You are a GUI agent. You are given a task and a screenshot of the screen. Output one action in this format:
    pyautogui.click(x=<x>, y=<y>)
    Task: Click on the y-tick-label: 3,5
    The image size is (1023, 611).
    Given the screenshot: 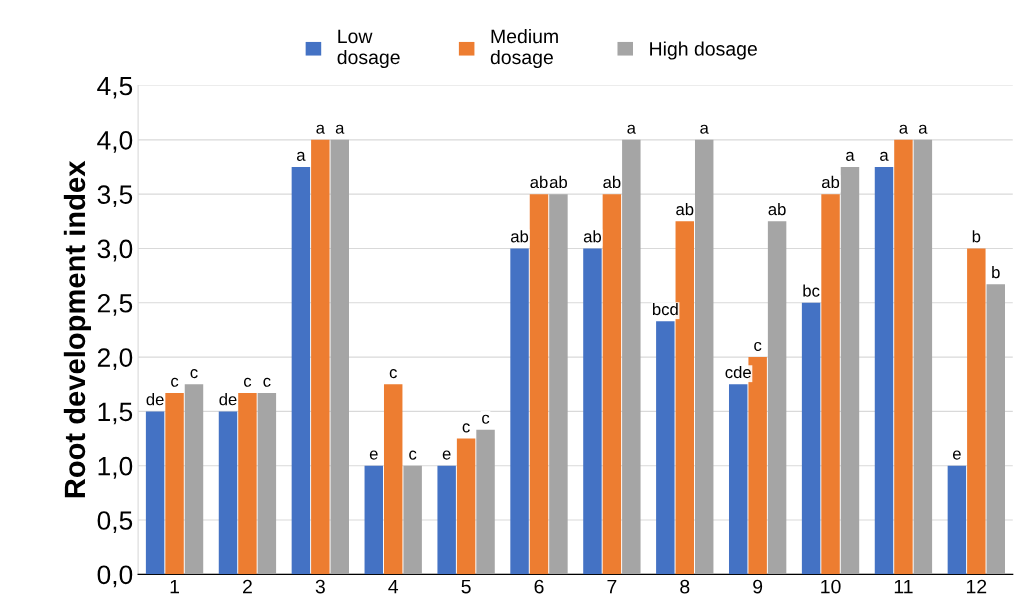 What is the action you would take?
    pyautogui.click(x=115, y=196)
    